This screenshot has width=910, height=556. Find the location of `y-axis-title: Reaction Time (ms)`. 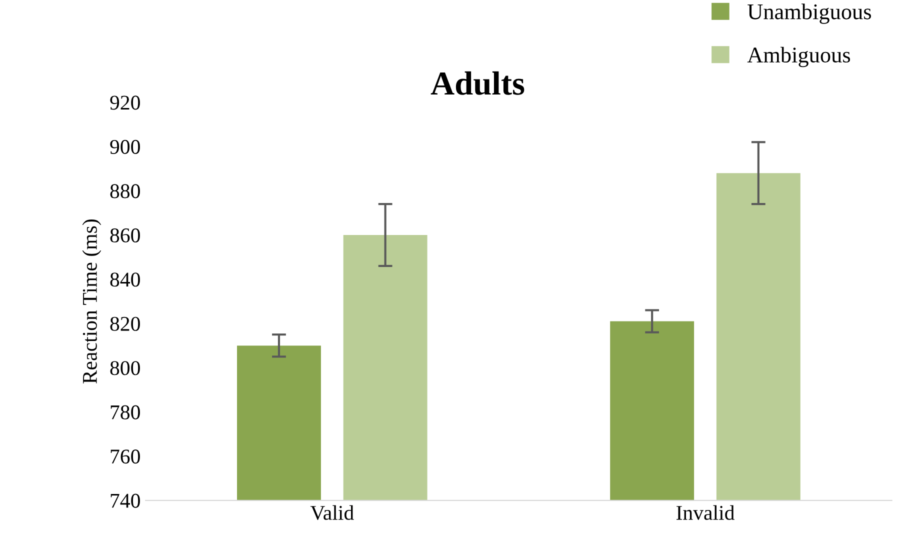

y-axis-title: Reaction Time (ms) is located at coordinates (92, 302).